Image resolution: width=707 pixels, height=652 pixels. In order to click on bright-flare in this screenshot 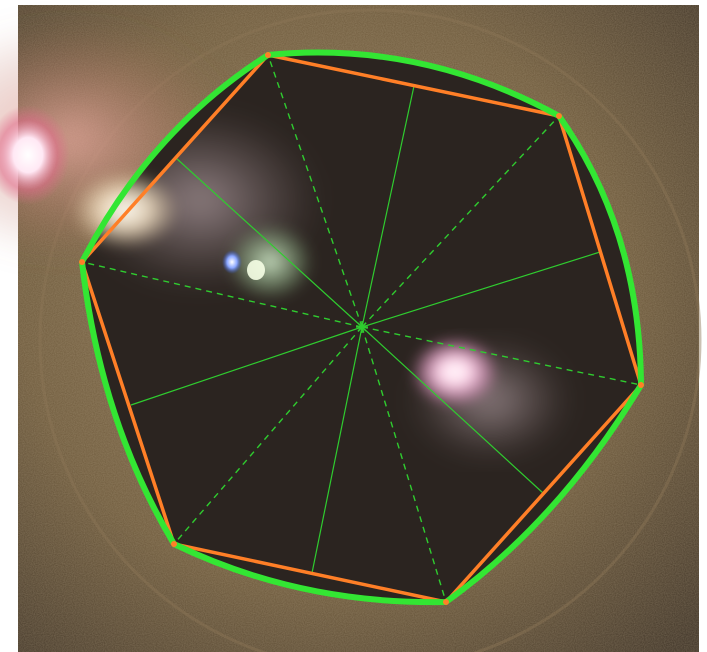, I will do `click(125, 210)`.